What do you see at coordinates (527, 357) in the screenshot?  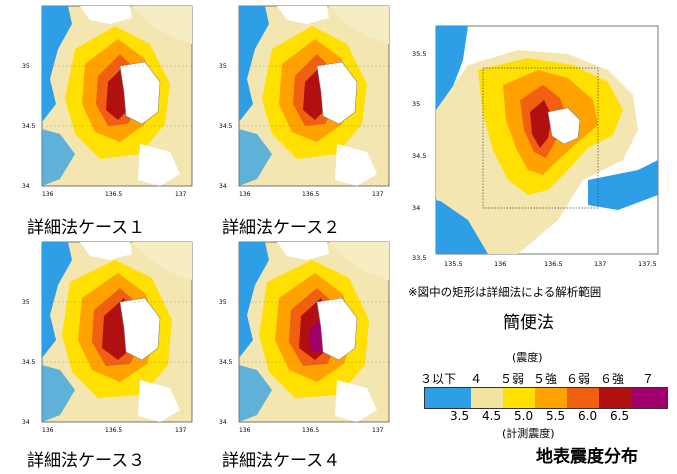 I see `legend-title: (震度)` at bounding box center [527, 357].